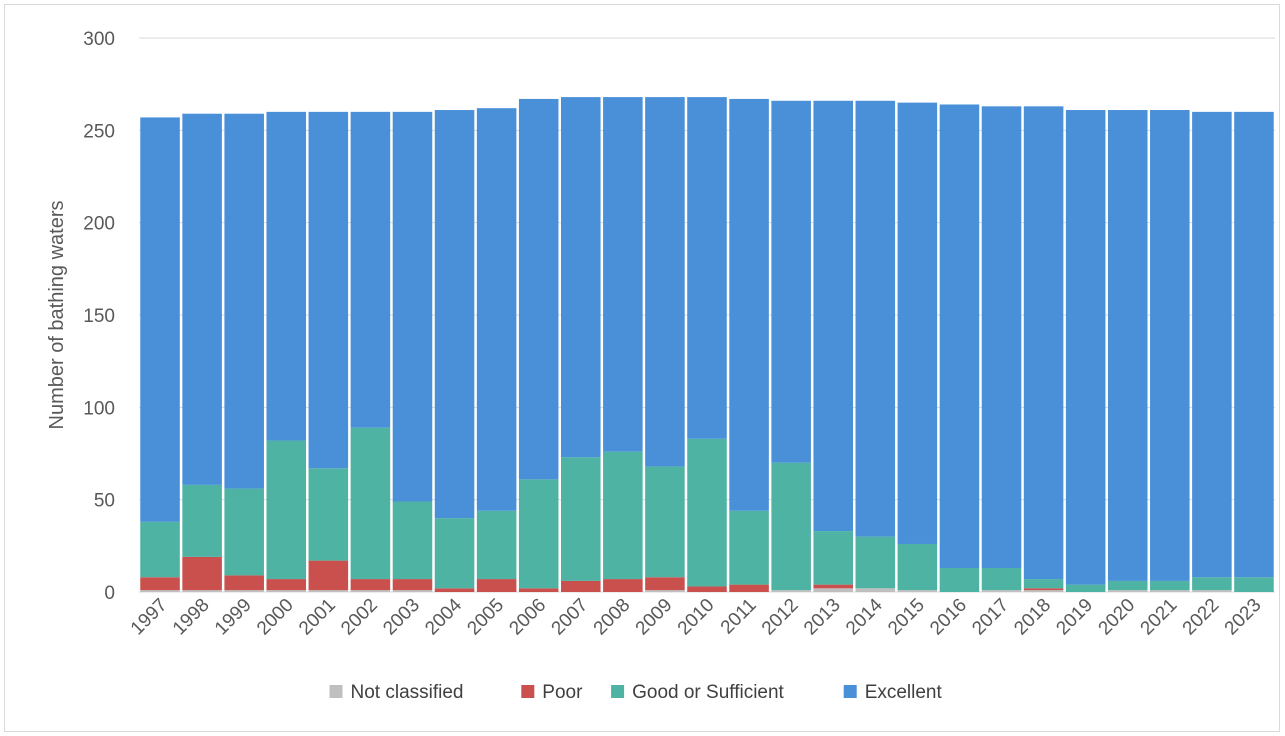 The image size is (1285, 736). I want to click on x-tick-label: 2017, so click(990, 617).